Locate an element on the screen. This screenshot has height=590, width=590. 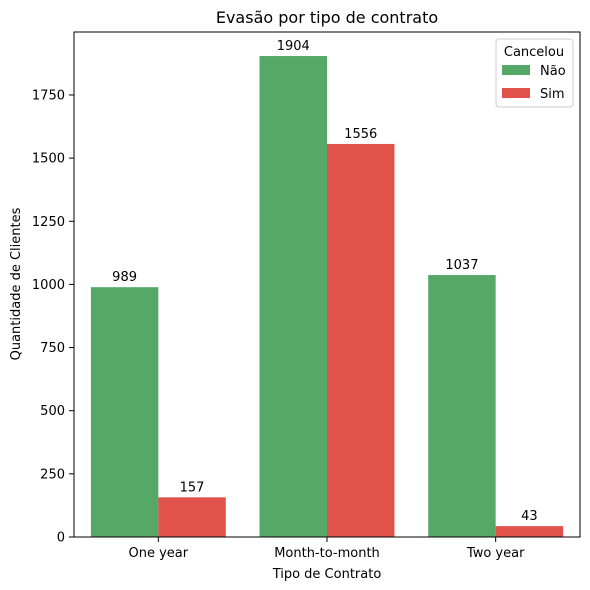
bar-two-year-sim is located at coordinates (529, 531).